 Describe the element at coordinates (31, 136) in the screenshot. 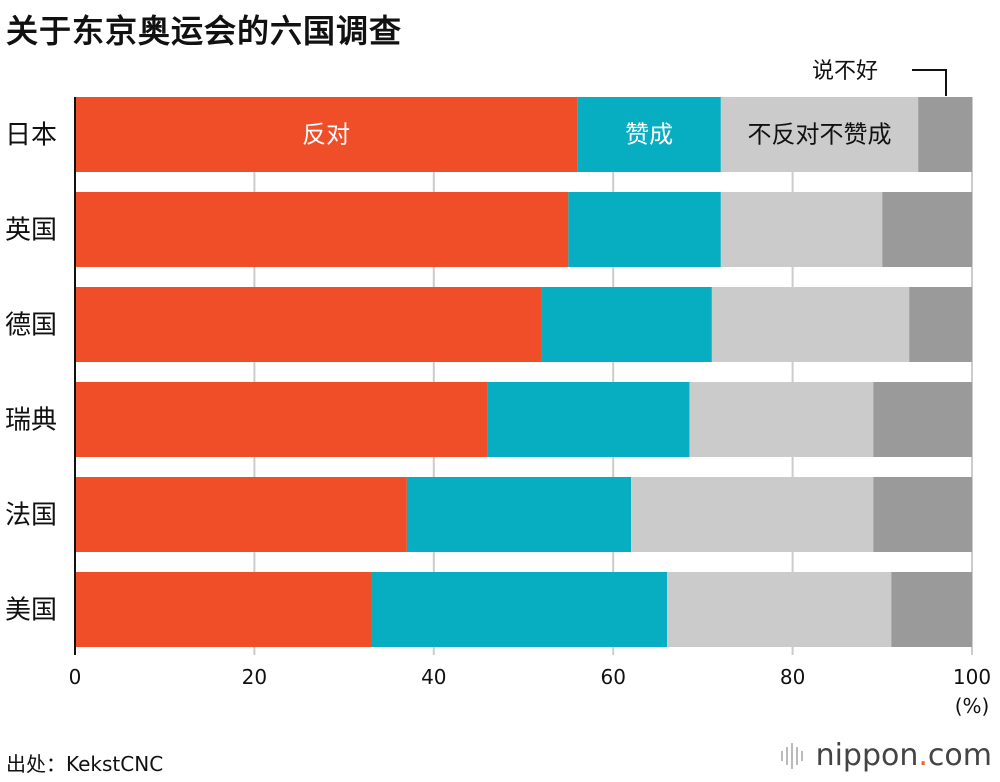

I see `category-label: 日本` at that location.